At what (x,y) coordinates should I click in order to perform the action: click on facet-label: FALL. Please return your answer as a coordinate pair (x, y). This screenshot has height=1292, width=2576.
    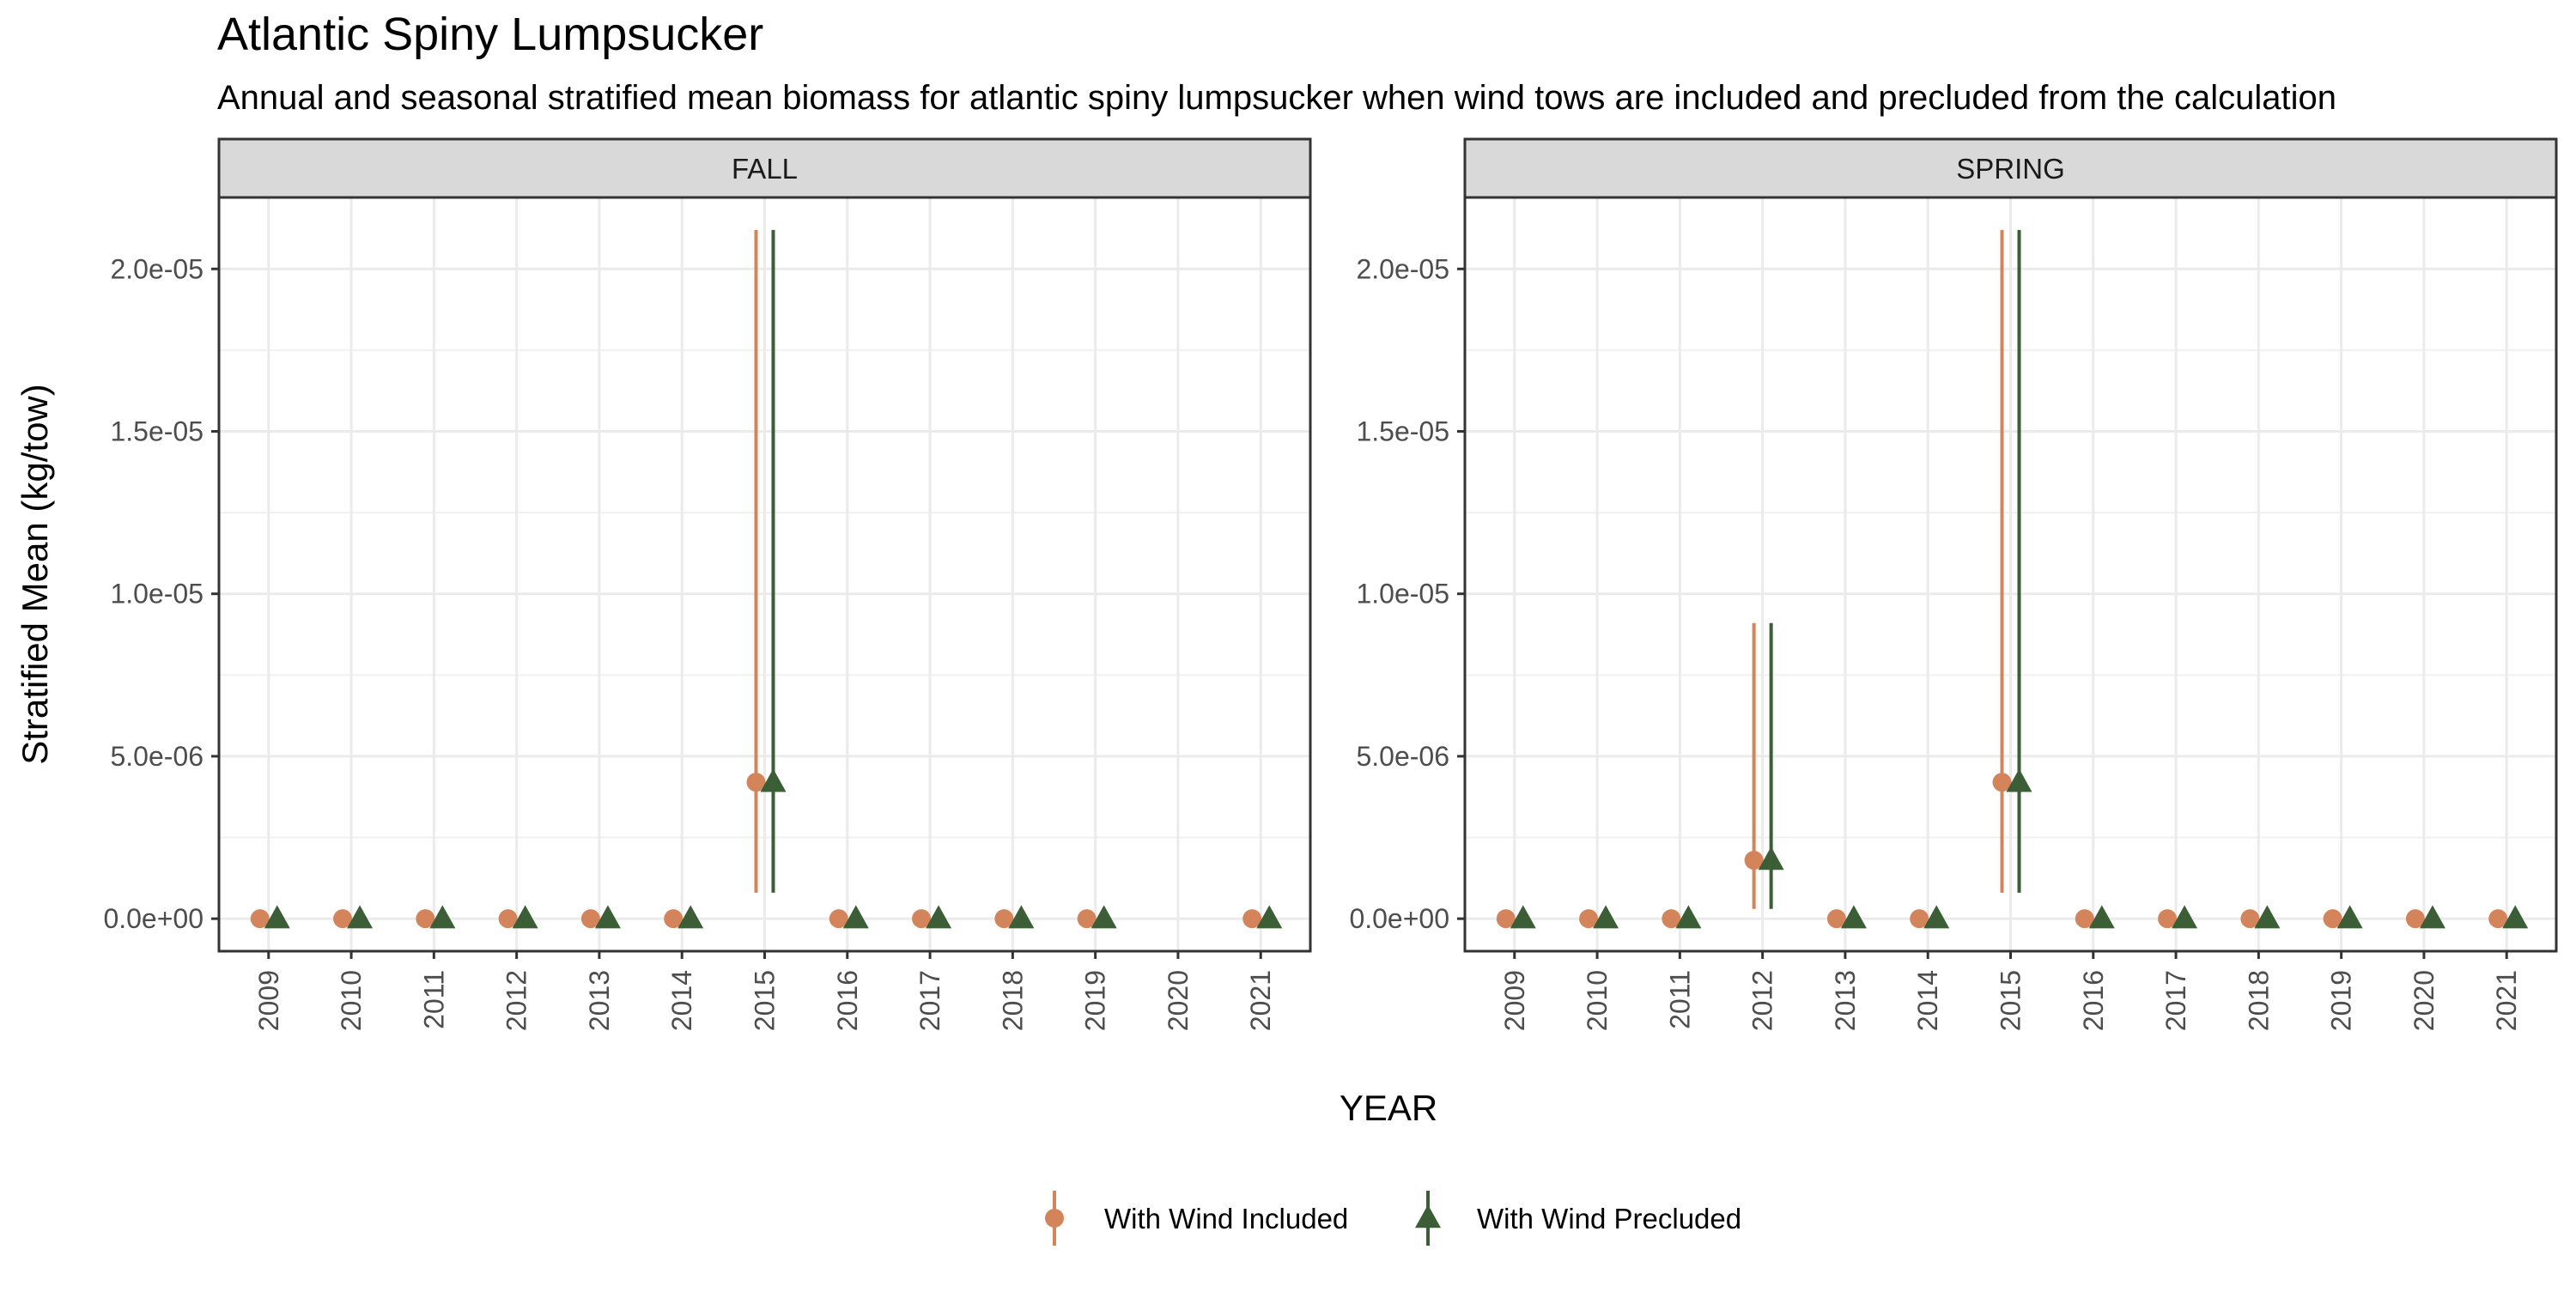
    Looking at the image, I should click on (765, 169).